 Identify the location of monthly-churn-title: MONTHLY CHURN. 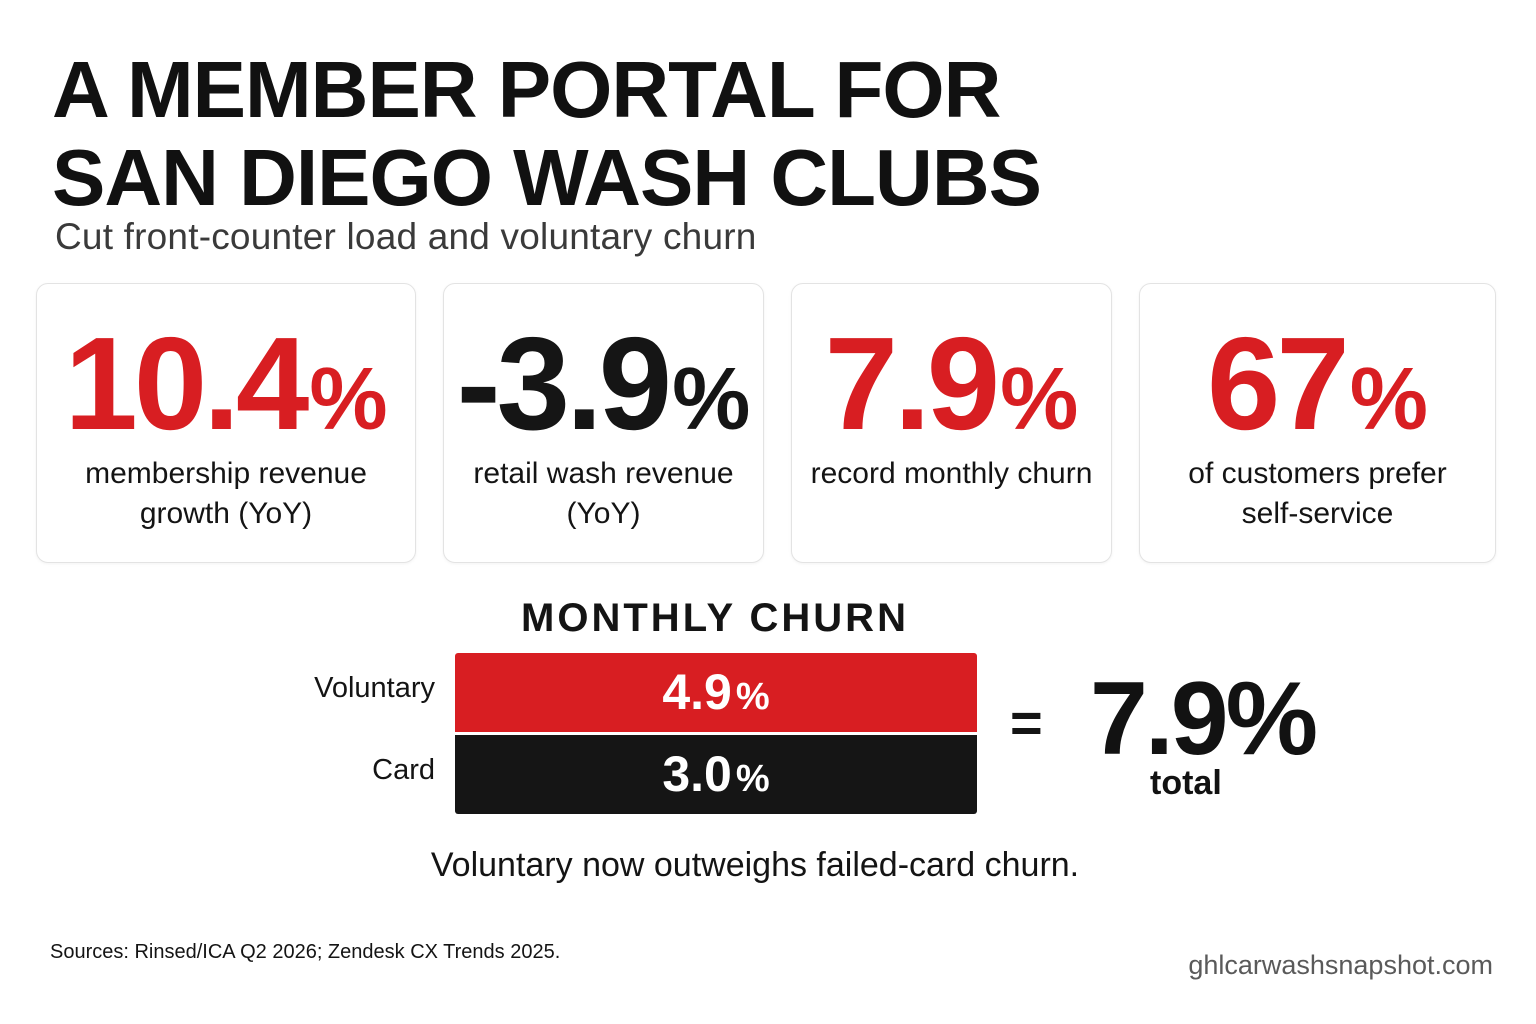
(715, 618).